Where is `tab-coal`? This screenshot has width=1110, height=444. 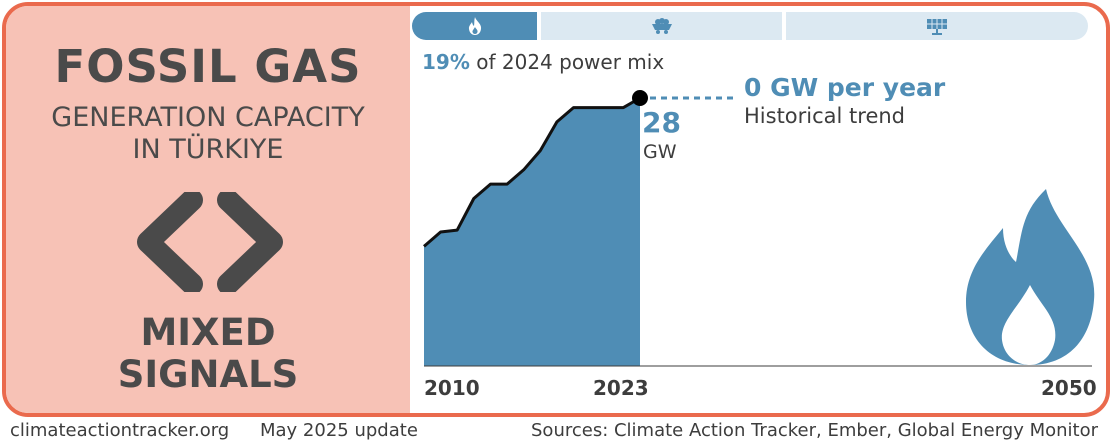 tab-coal is located at coordinates (661, 26).